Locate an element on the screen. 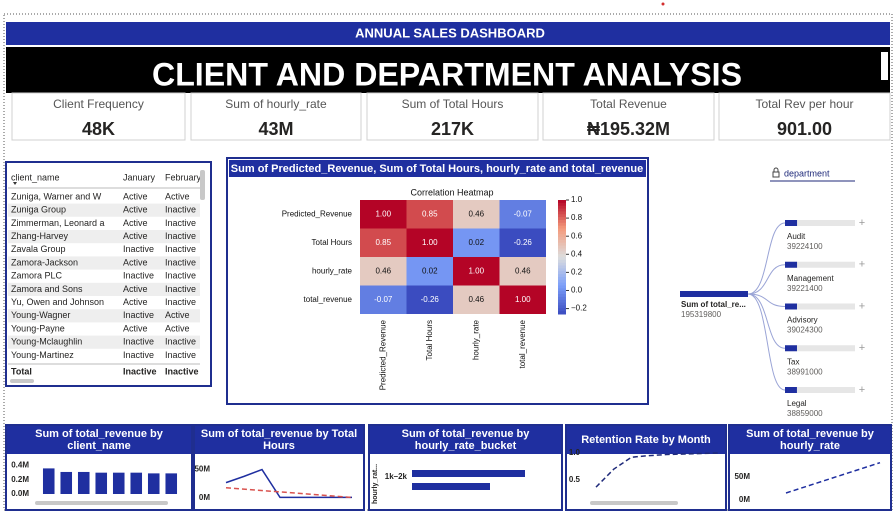 The width and height of the screenshot is (896, 512). y-tick-label: 0.5 is located at coordinates (575, 479).